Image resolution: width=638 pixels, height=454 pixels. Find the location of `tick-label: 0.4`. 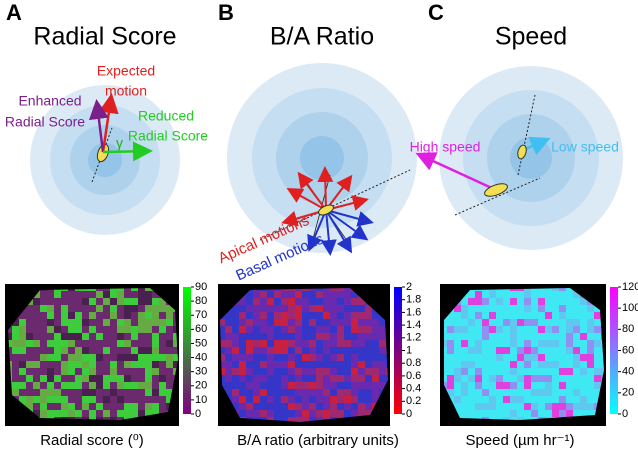

tick-label: 0.4 is located at coordinates (413, 389).